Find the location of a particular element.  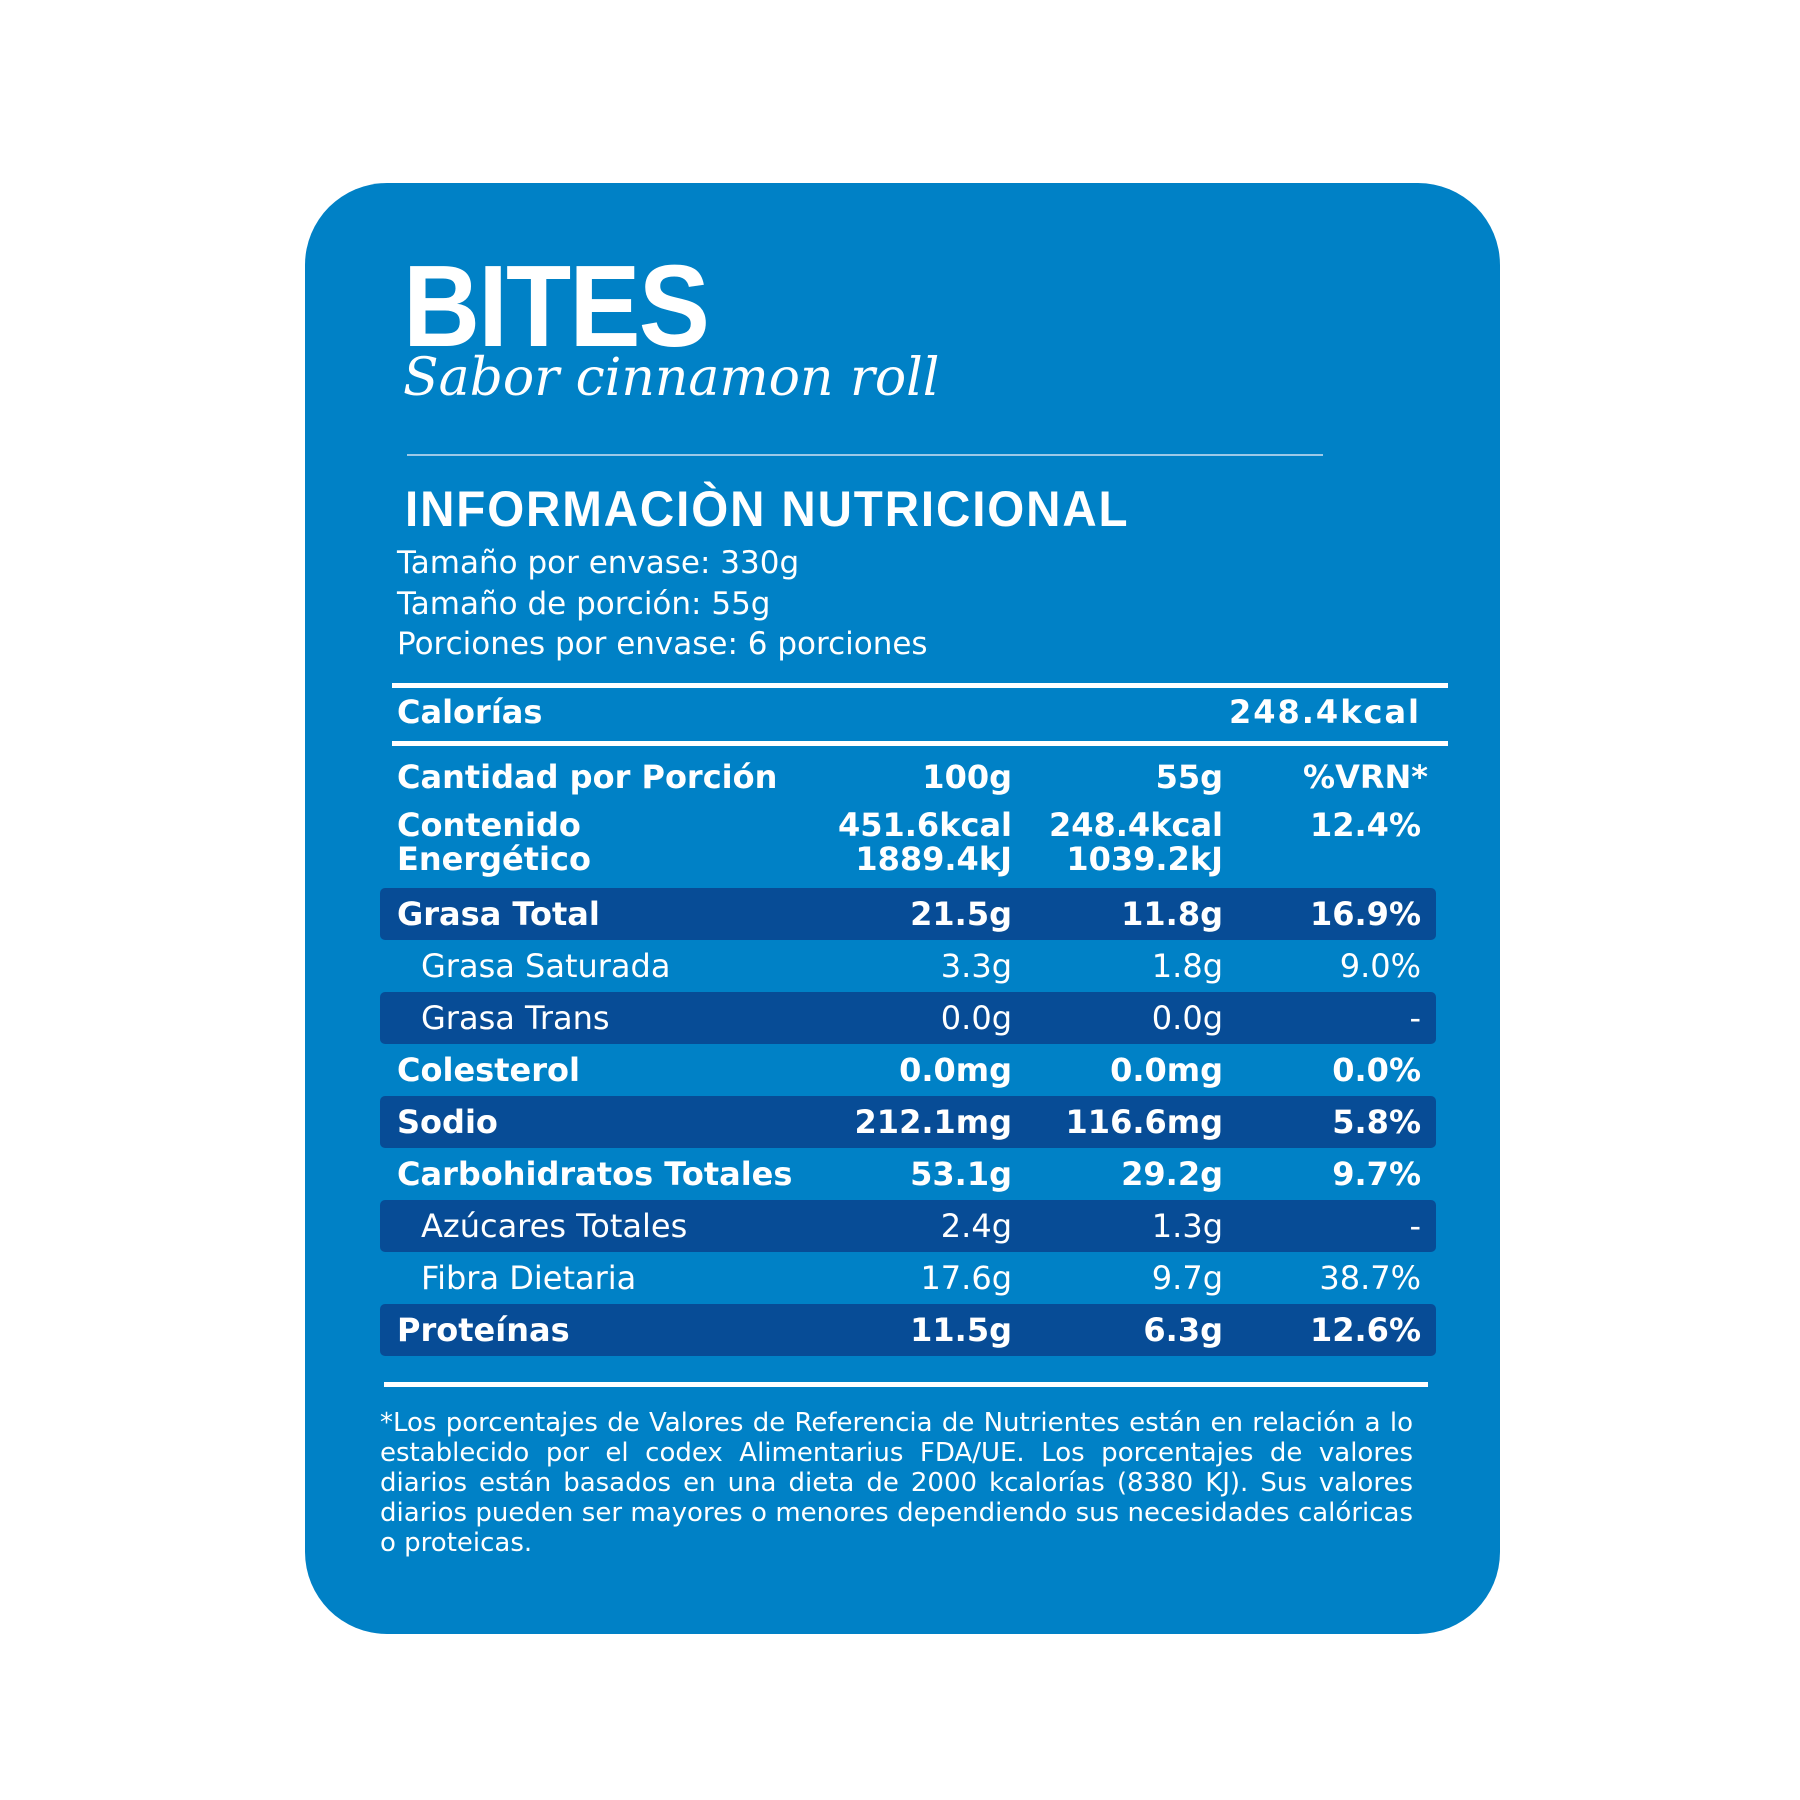

energy-vrn: 12.4% is located at coordinates (1365, 825).